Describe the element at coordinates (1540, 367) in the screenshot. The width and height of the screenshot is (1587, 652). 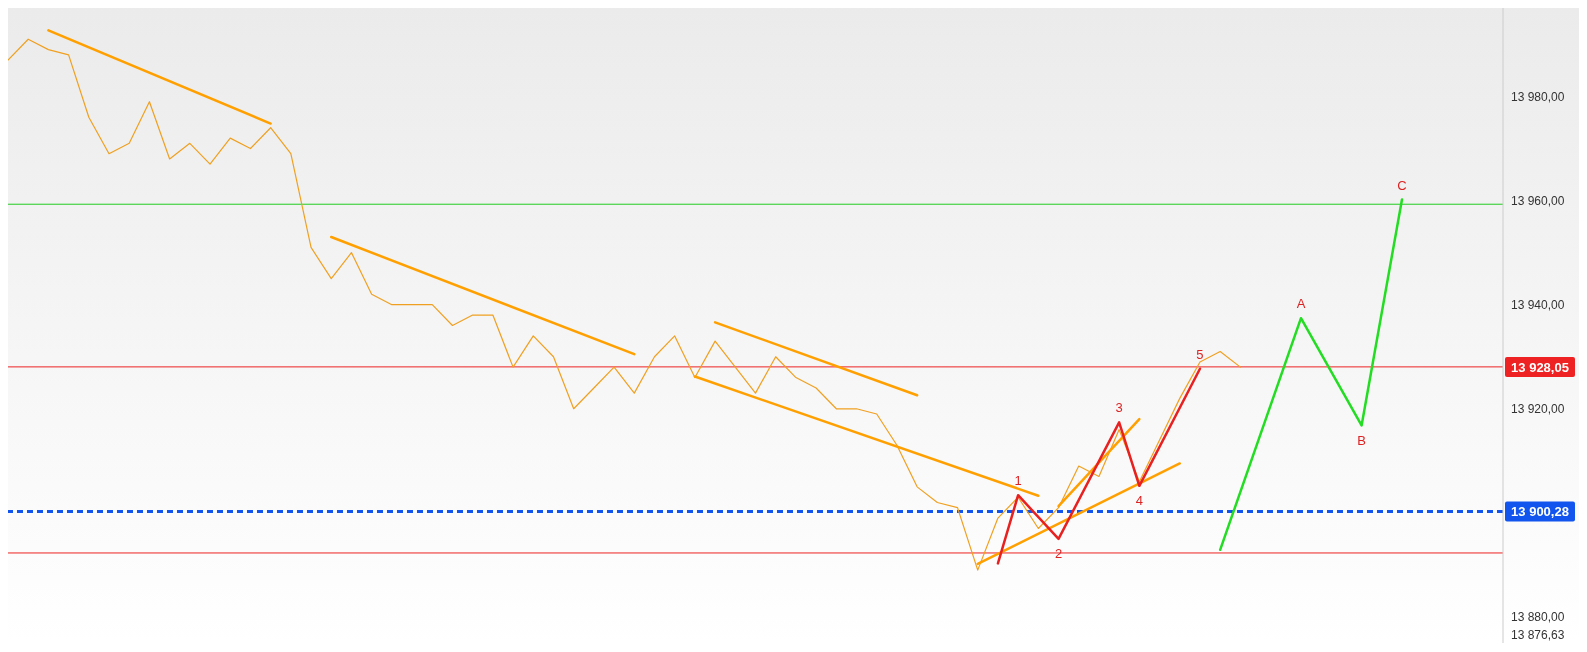
I see `ref-line-label: 13 928,05` at that location.